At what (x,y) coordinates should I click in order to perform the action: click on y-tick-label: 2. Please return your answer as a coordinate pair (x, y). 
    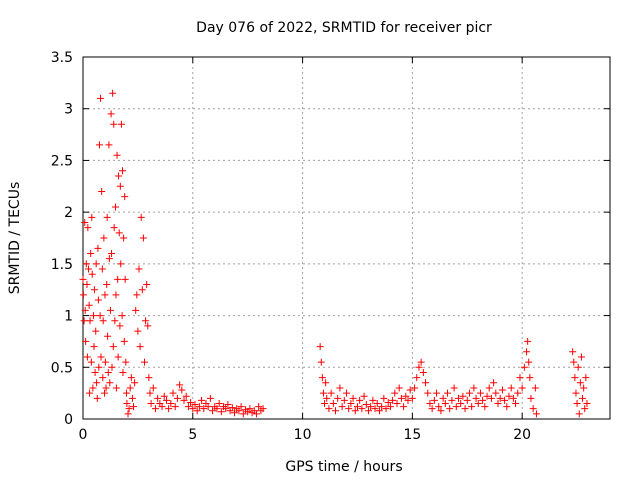
    Looking at the image, I should click on (68, 213).